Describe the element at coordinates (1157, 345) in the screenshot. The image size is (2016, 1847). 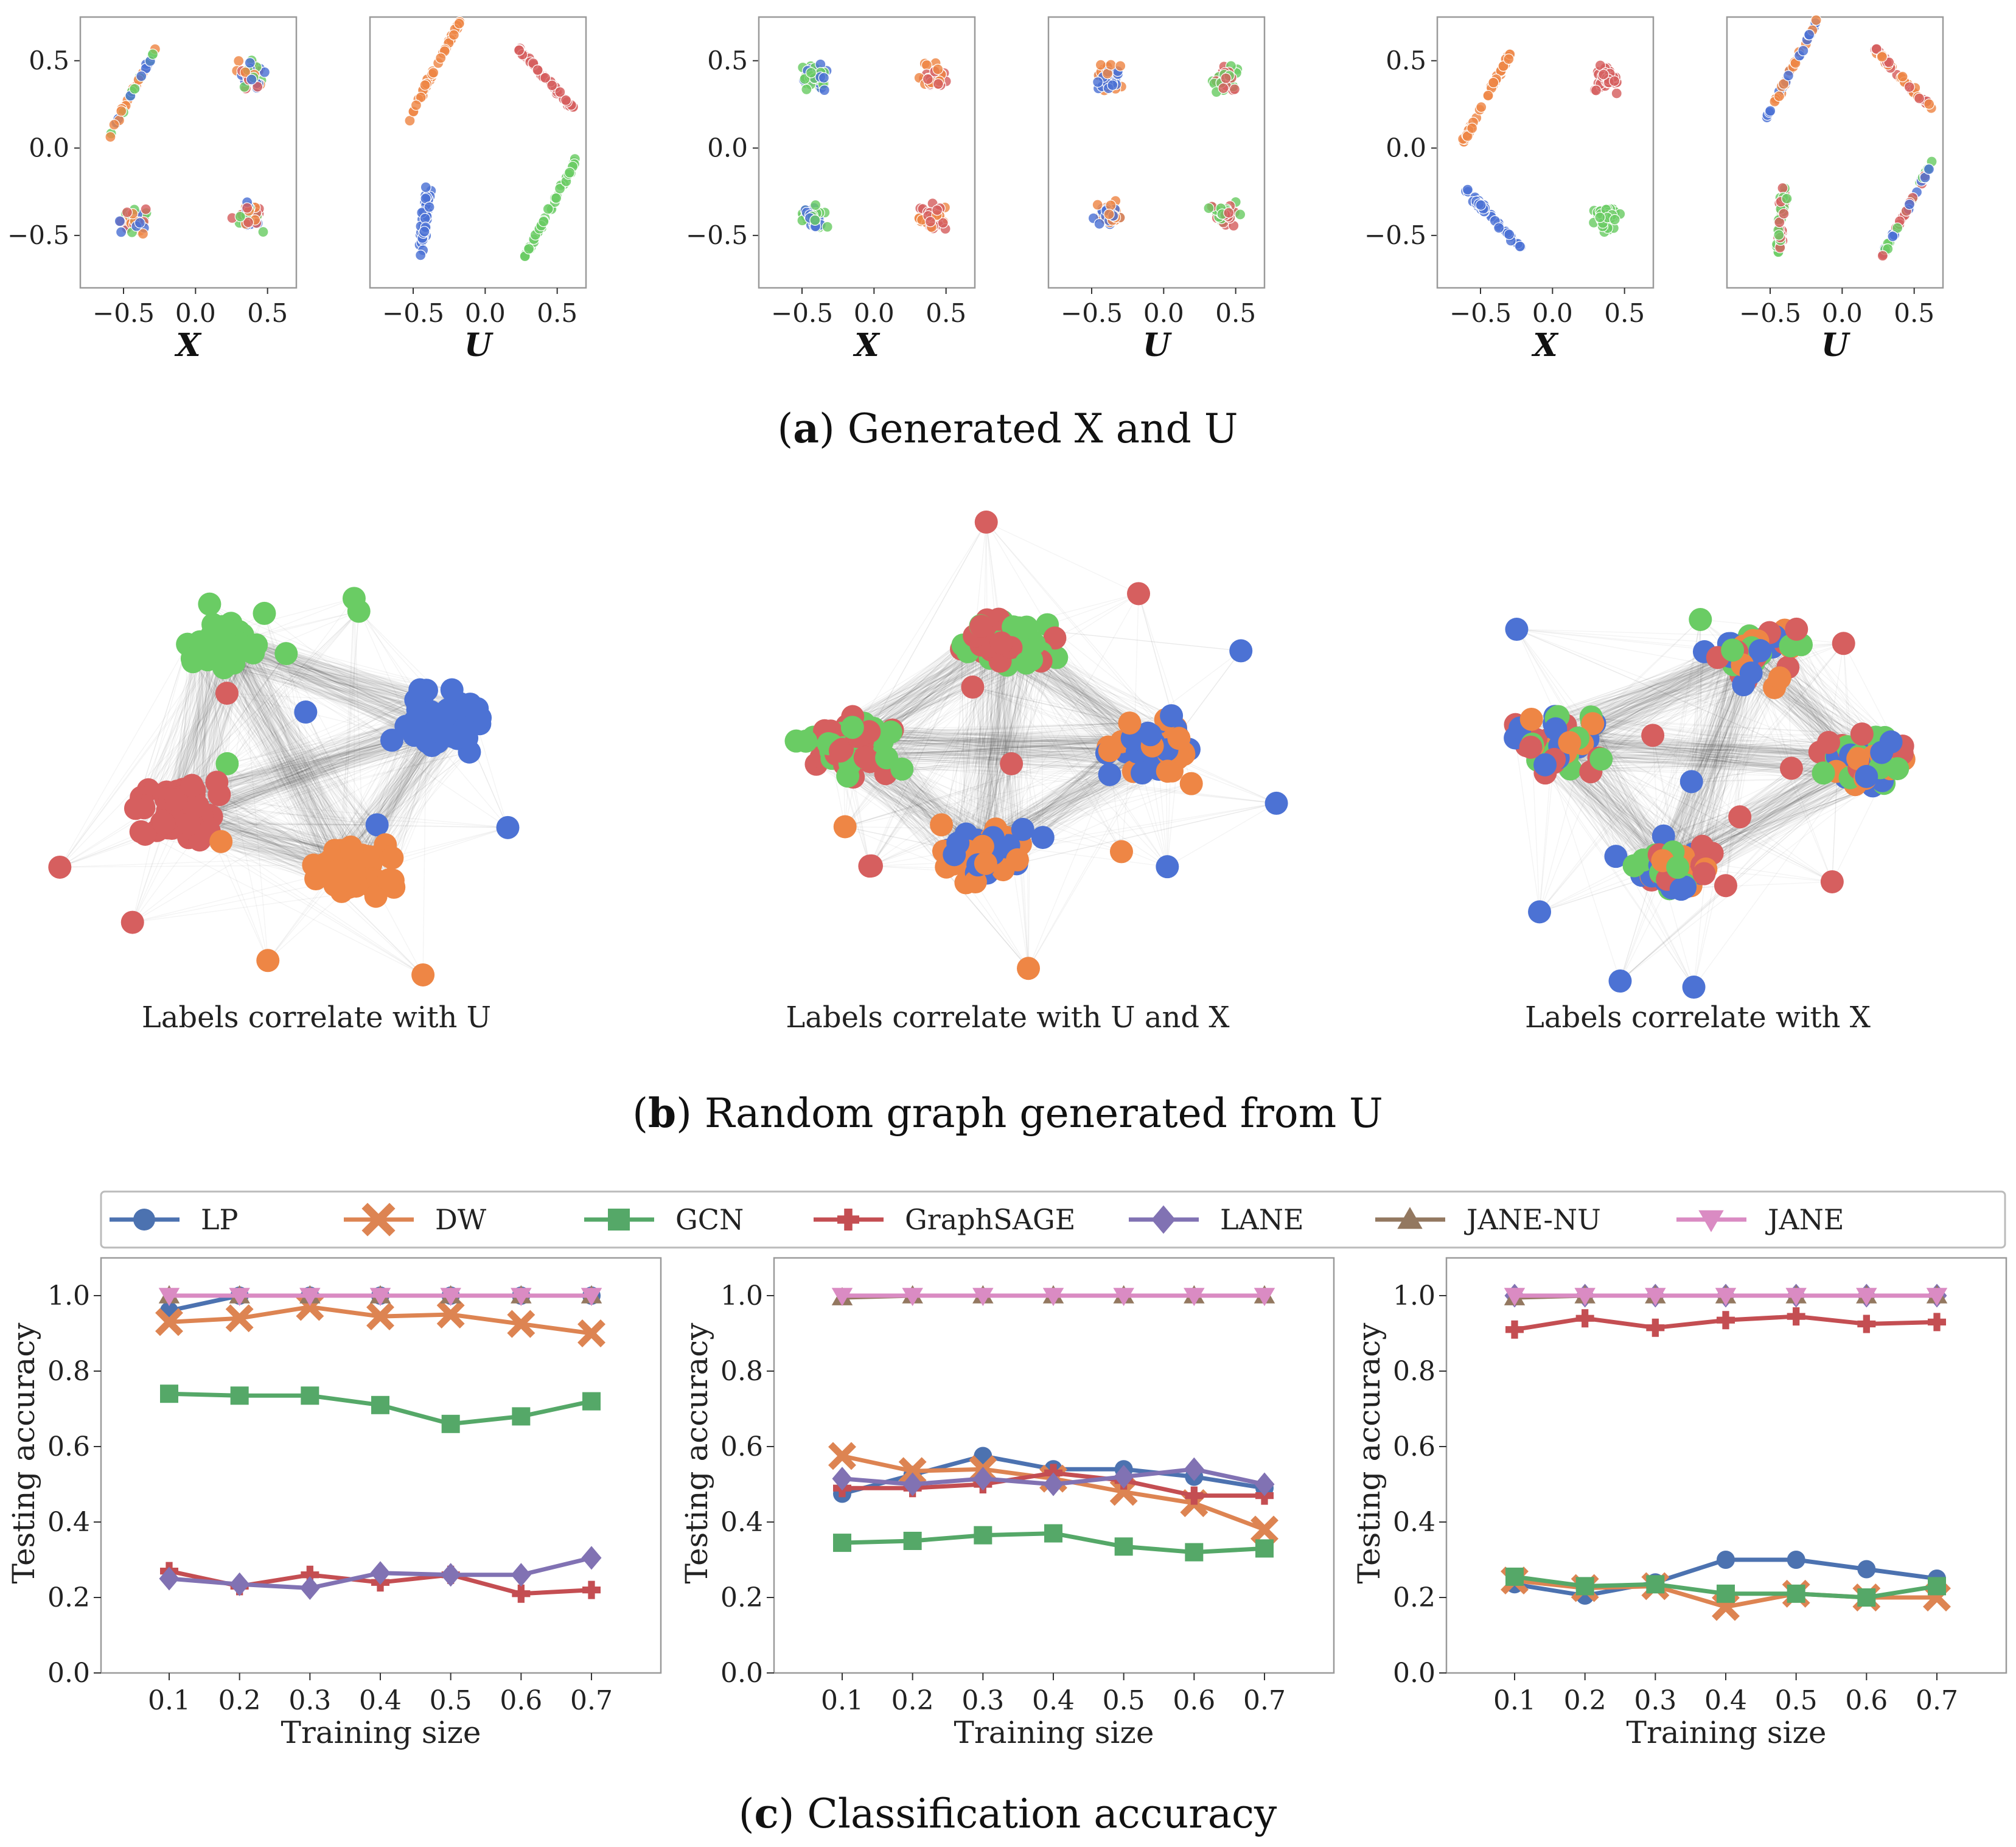
I see `scatter-xlabel: U` at that location.